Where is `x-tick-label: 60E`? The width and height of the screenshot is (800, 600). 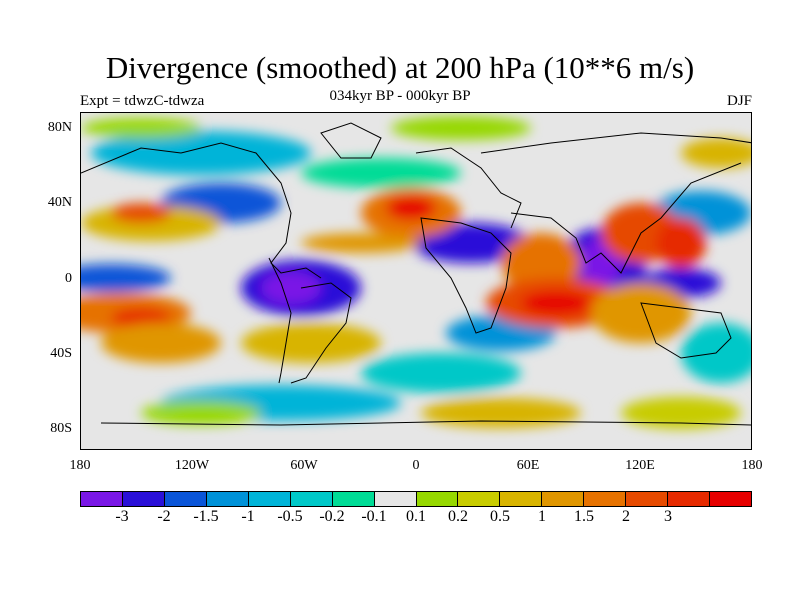
x-tick-label: 60E is located at coordinates (528, 465).